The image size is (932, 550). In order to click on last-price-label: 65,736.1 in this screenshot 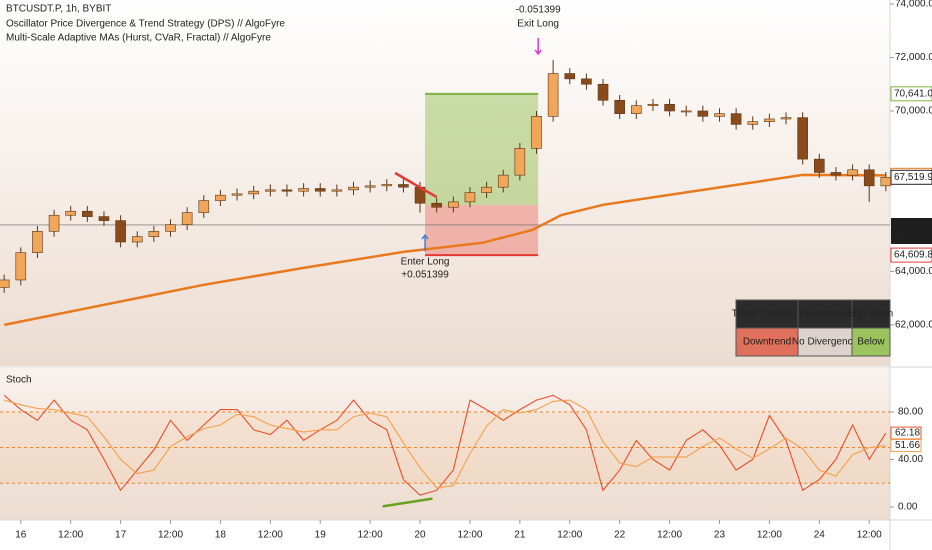, I will do `click(913, 225)`.